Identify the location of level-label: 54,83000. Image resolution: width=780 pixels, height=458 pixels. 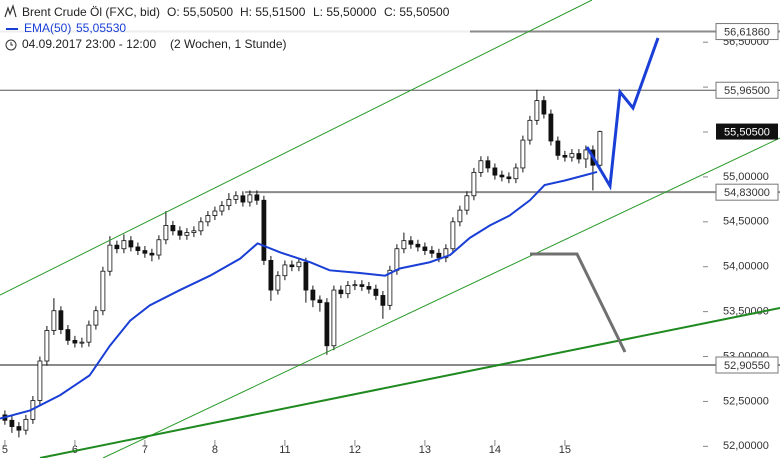
(747, 193).